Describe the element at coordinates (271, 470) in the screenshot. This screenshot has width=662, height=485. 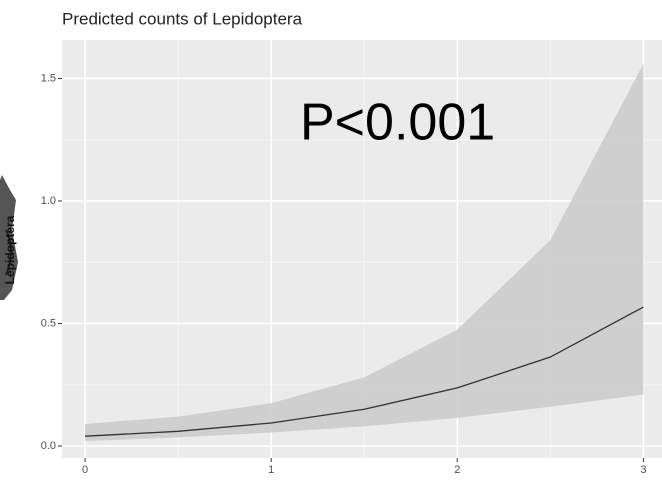
I see `x-tick-label: 1` at that location.